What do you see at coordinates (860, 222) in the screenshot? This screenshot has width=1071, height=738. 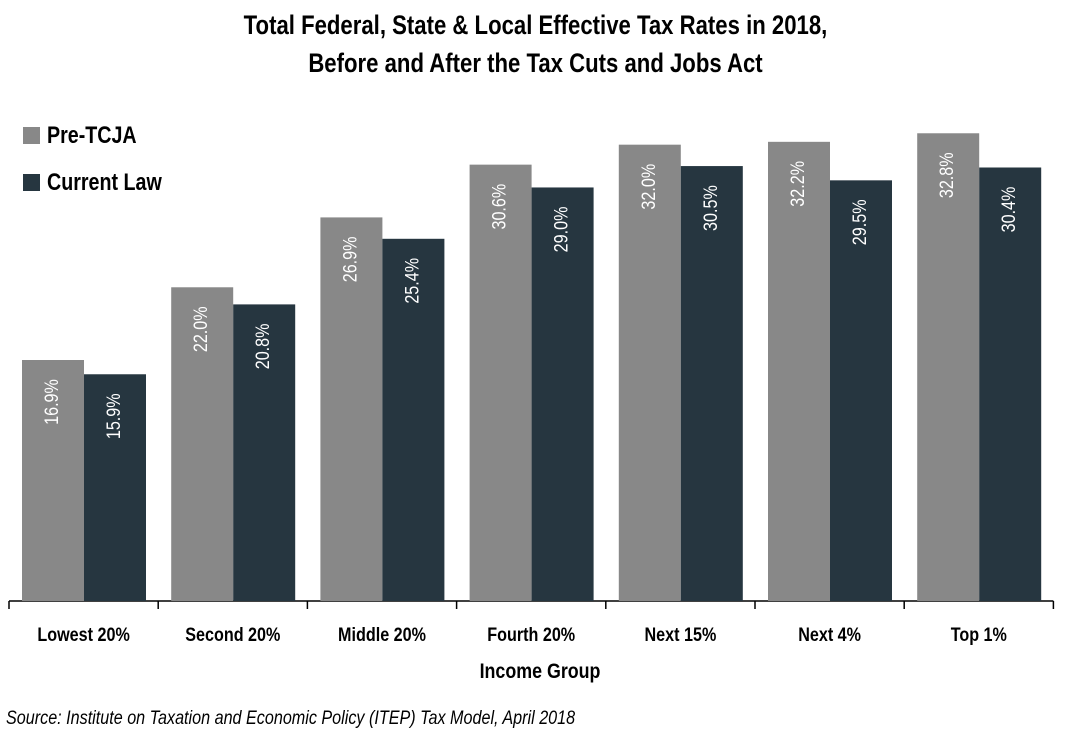 I see `data-label: 29.5%` at bounding box center [860, 222].